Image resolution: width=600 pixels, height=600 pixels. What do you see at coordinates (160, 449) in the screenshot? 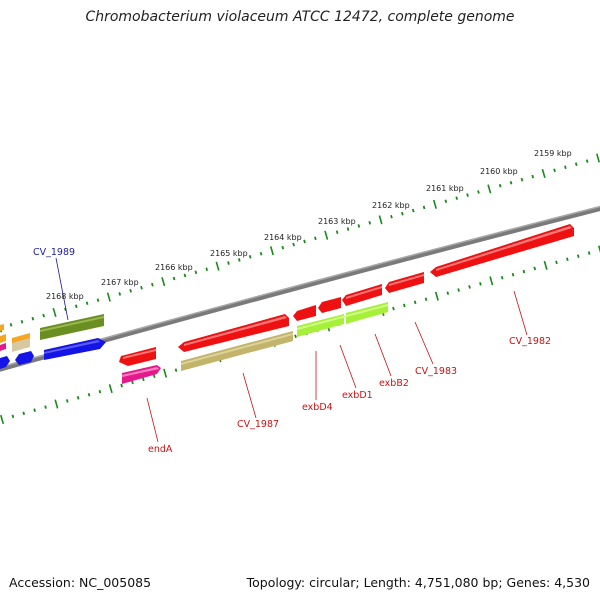
I see `gene-label-enda: endA` at bounding box center [160, 449].